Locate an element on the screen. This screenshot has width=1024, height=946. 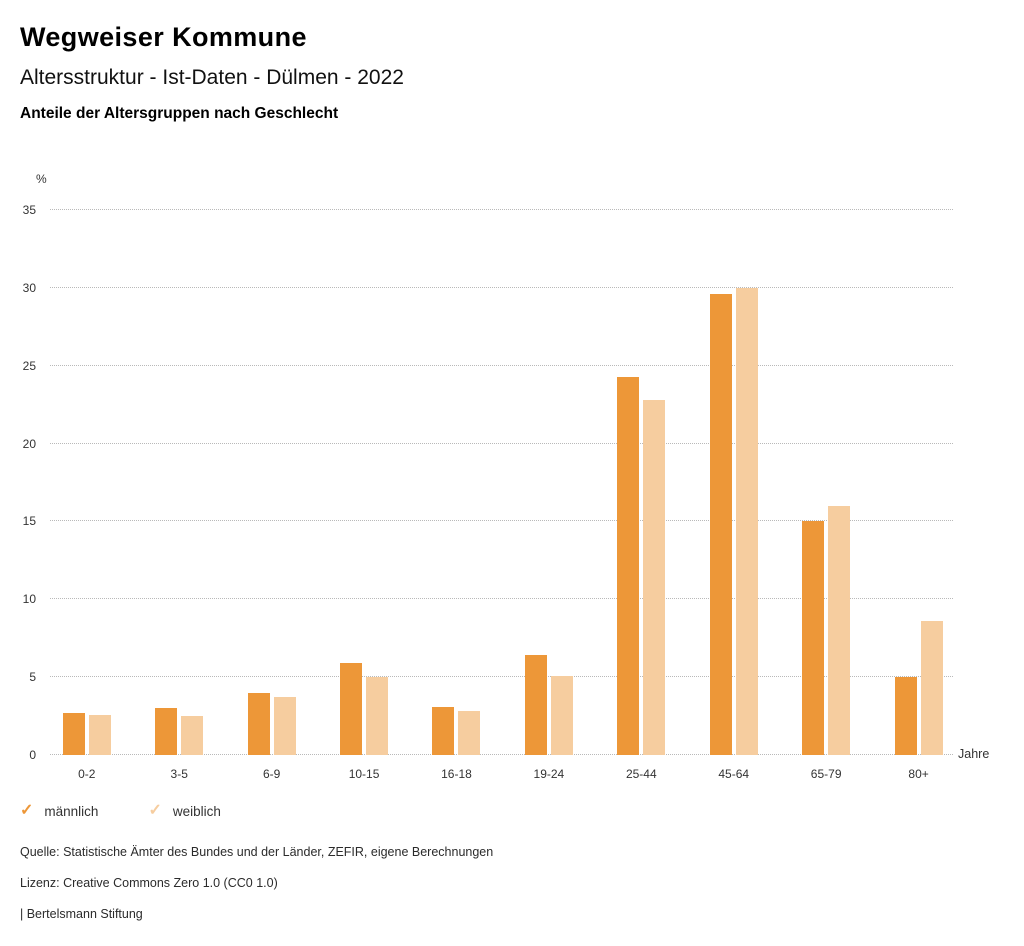
legend-item-label: weiblich is located at coordinates (196, 811).